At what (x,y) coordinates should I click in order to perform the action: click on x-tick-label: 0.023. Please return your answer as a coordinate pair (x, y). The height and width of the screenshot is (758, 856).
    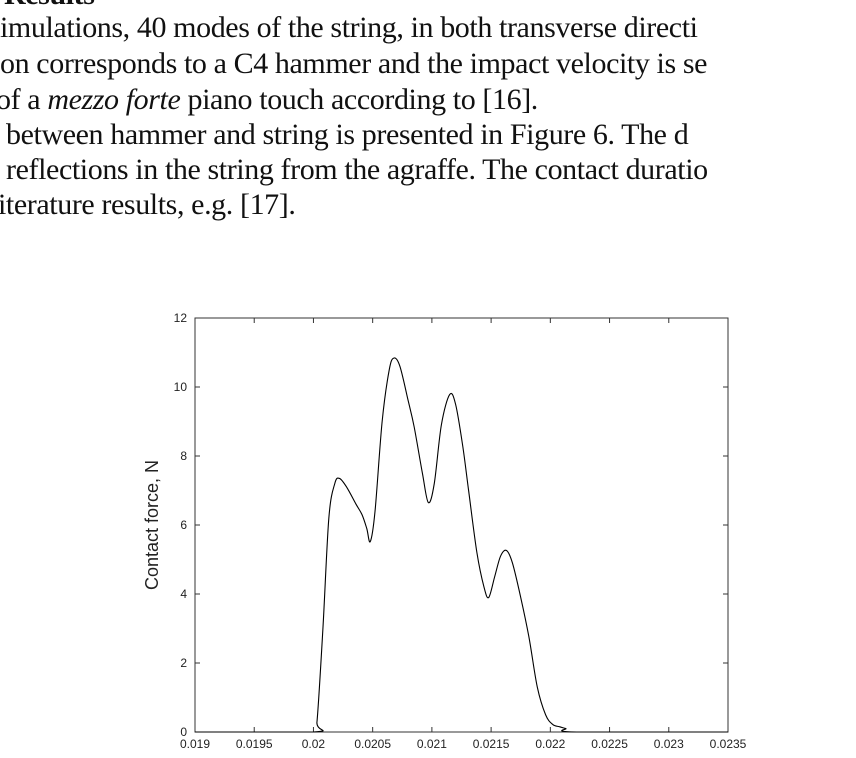
    Looking at the image, I should click on (669, 744).